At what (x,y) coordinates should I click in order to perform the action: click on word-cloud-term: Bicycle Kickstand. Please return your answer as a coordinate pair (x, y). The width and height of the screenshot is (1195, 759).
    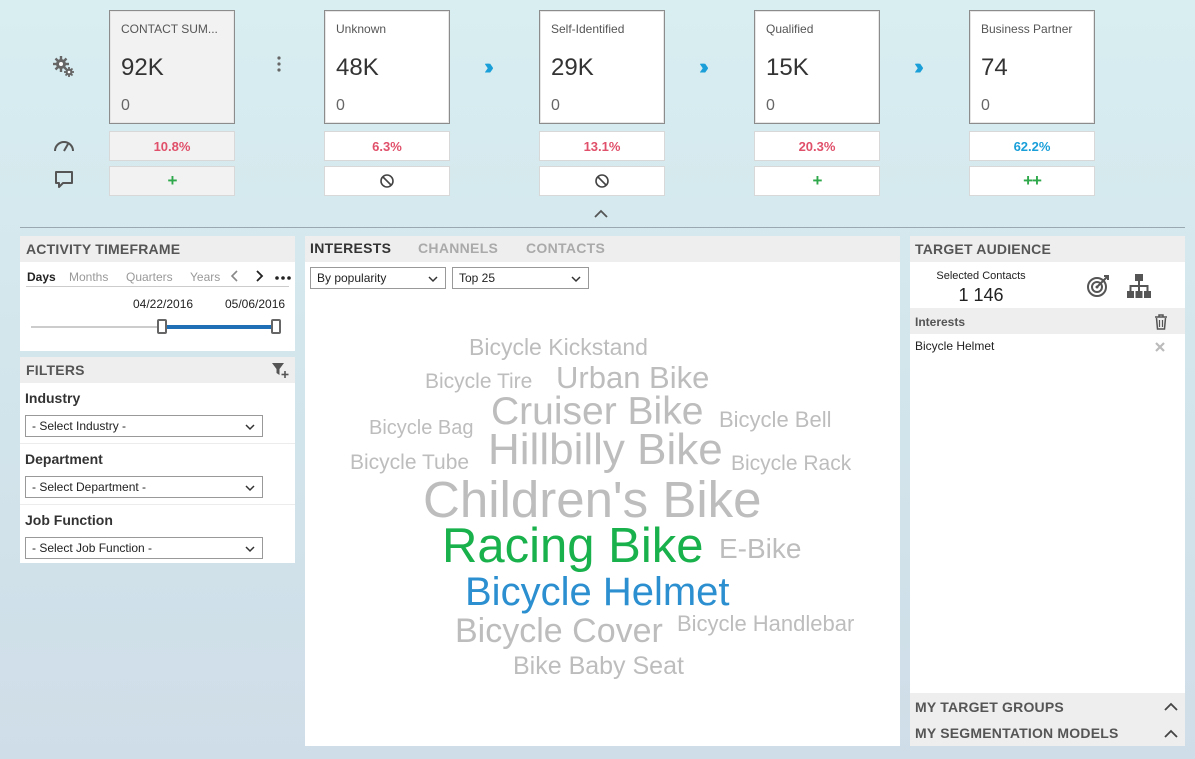
    Looking at the image, I should click on (558, 347).